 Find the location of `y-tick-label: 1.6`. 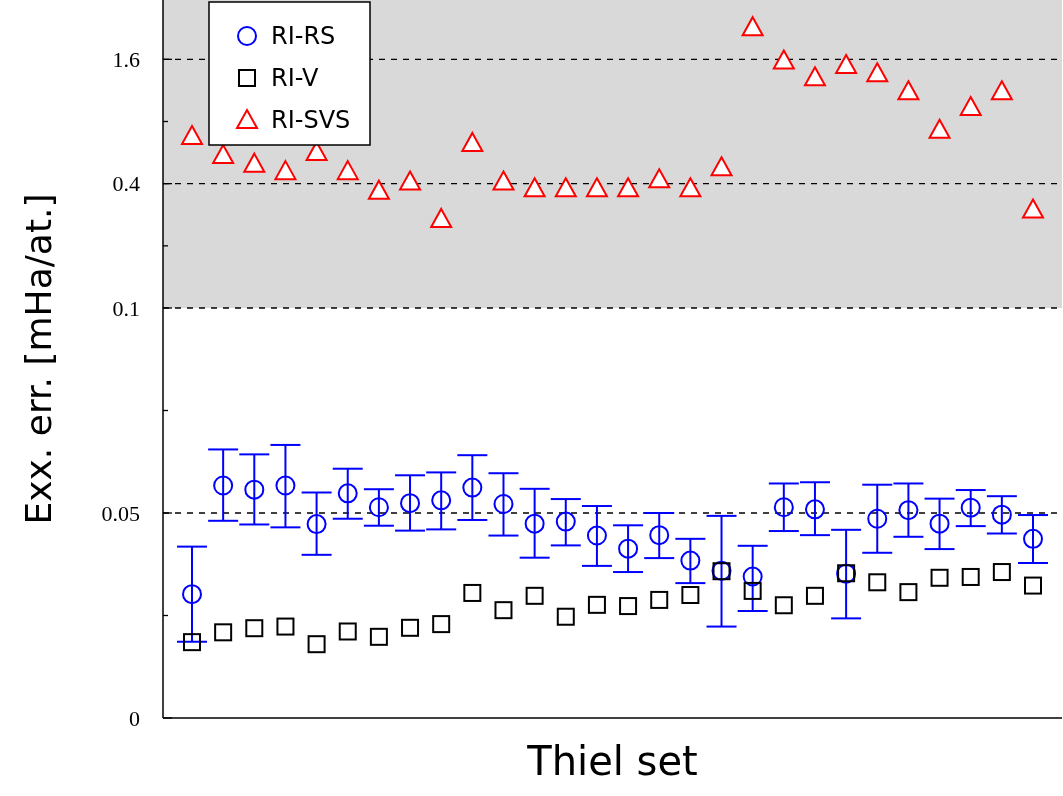

y-tick-label: 1.6 is located at coordinates (126, 60).